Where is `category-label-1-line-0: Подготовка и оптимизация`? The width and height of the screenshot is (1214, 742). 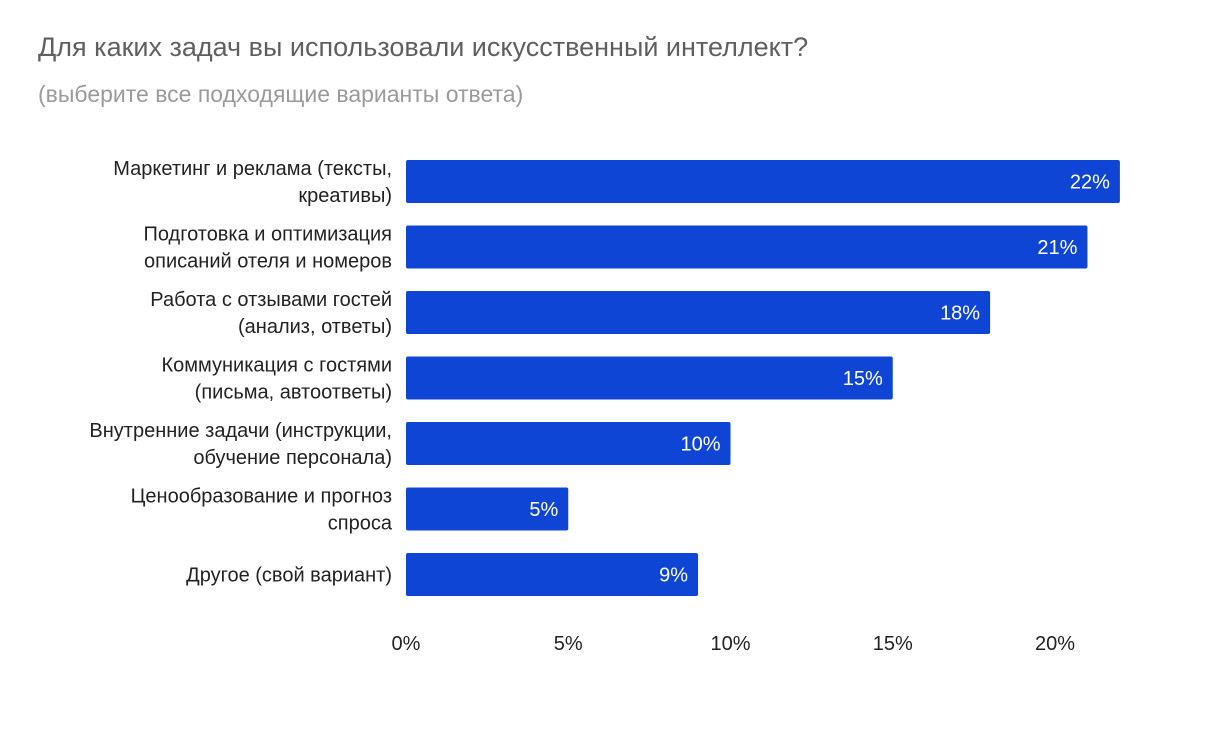
category-label-1-line-0: Подготовка и оптимизация is located at coordinates (267, 235).